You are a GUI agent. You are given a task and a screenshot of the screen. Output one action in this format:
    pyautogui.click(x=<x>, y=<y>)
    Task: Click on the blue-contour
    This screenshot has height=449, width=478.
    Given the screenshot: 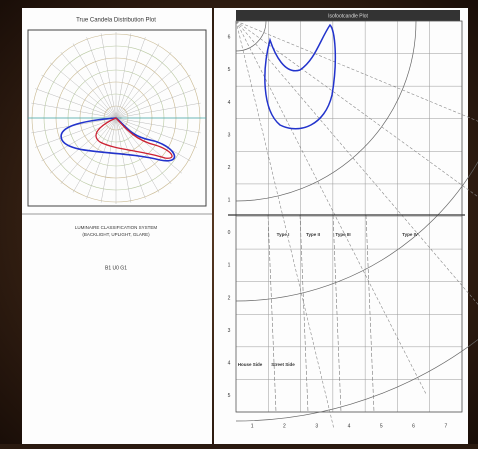 What is the action you would take?
    pyautogui.click(x=300, y=76)
    